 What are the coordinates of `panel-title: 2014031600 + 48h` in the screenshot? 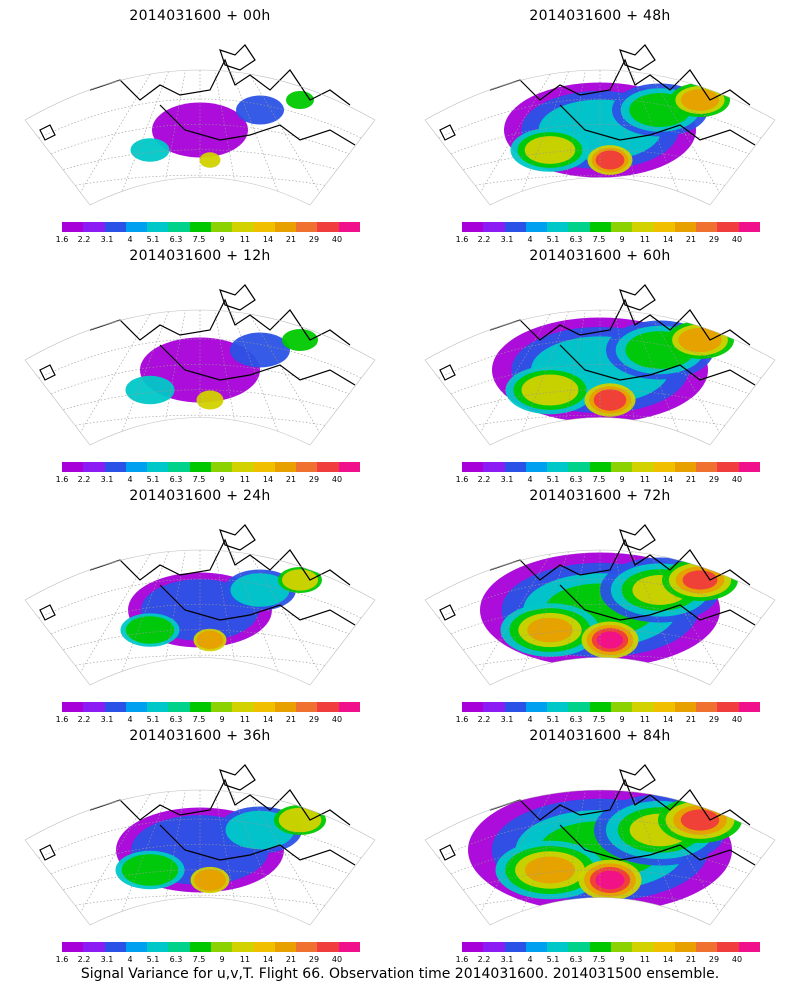 It's located at (600, 16).